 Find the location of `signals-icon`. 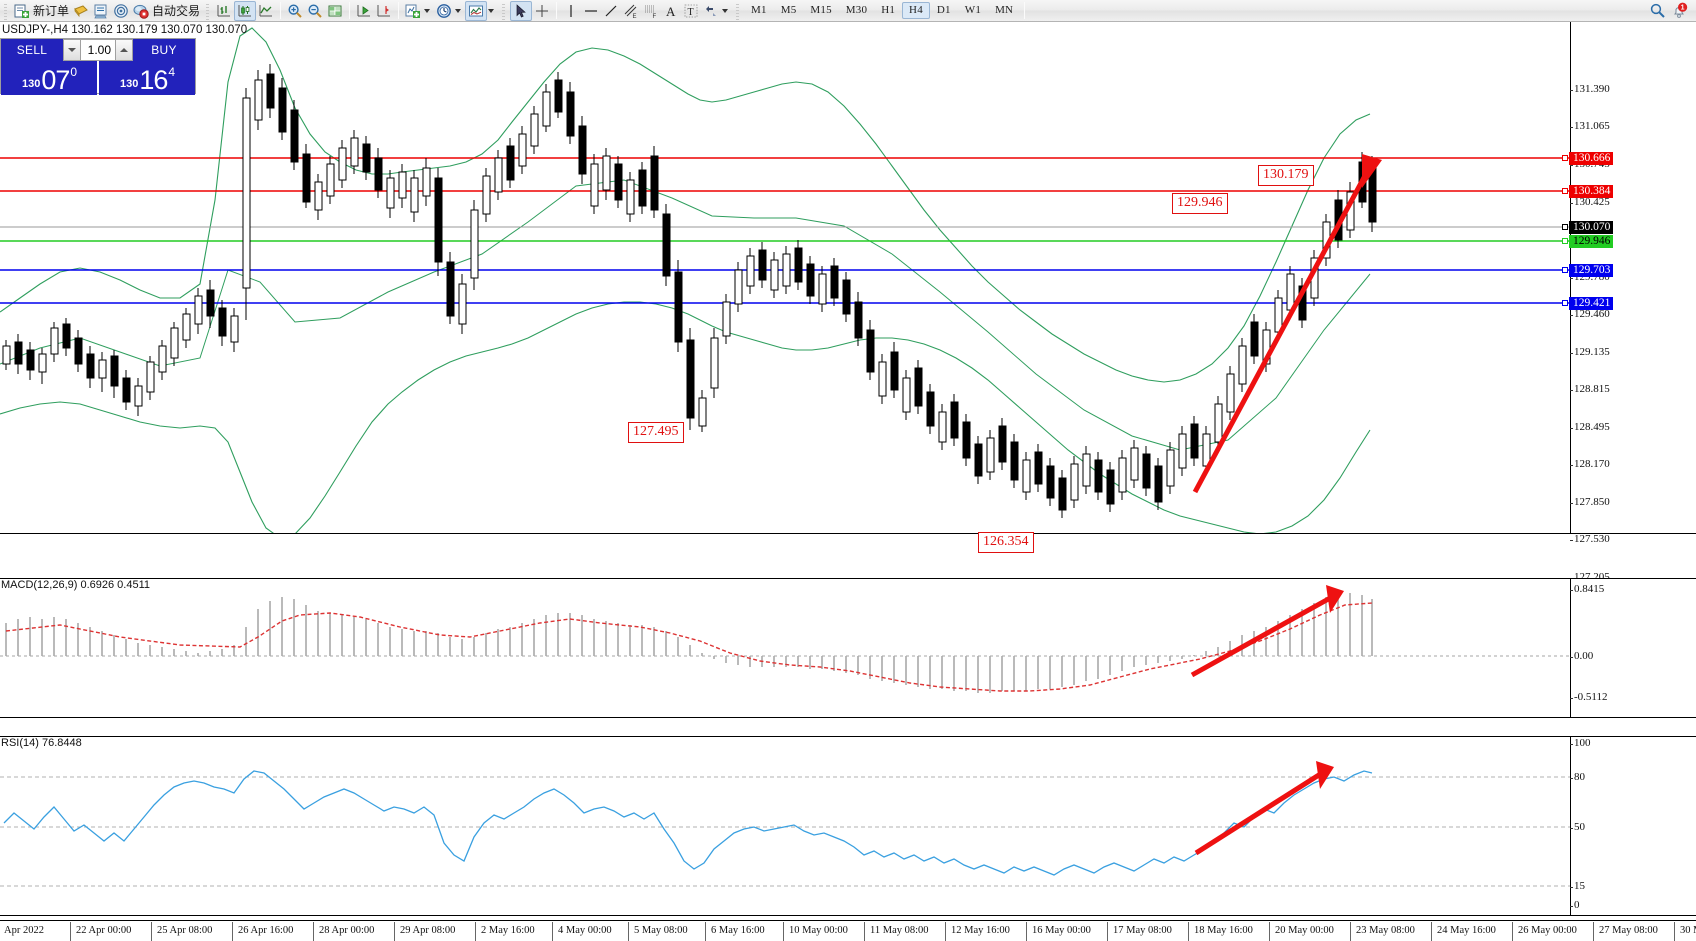

signals-icon is located at coordinates (121, 11).